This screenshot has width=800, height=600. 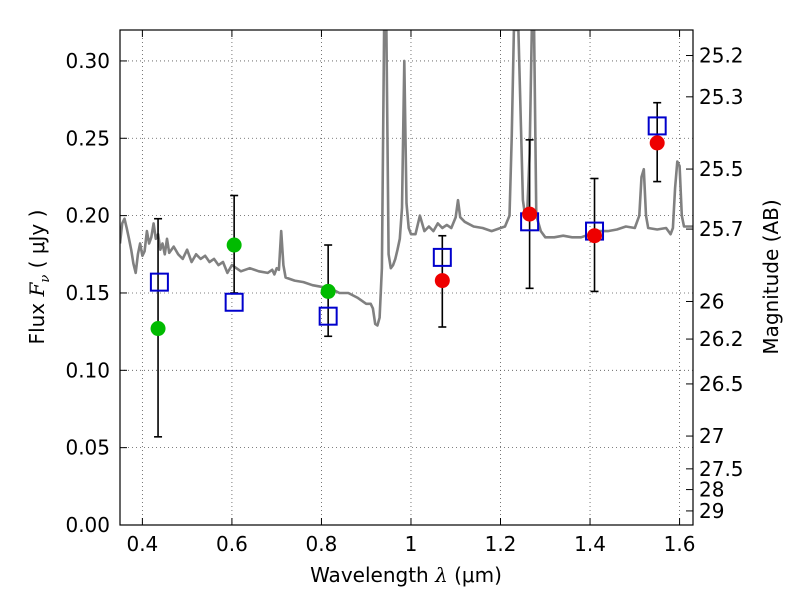 What do you see at coordinates (680, 544) in the screenshot?
I see `x-tick-label: 1.6` at bounding box center [680, 544].